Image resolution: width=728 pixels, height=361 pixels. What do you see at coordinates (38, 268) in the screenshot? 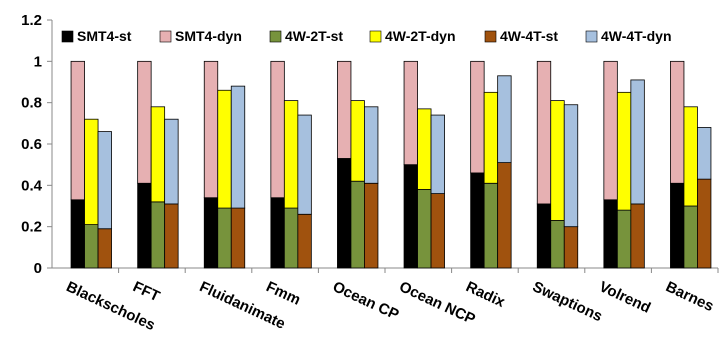
I see `y-tick-label: 0` at bounding box center [38, 268].